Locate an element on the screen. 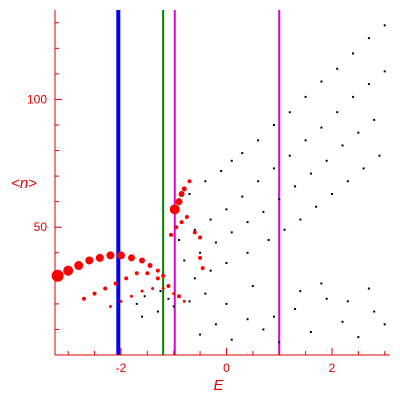  x-tick-label: 2 is located at coordinates (332, 368).